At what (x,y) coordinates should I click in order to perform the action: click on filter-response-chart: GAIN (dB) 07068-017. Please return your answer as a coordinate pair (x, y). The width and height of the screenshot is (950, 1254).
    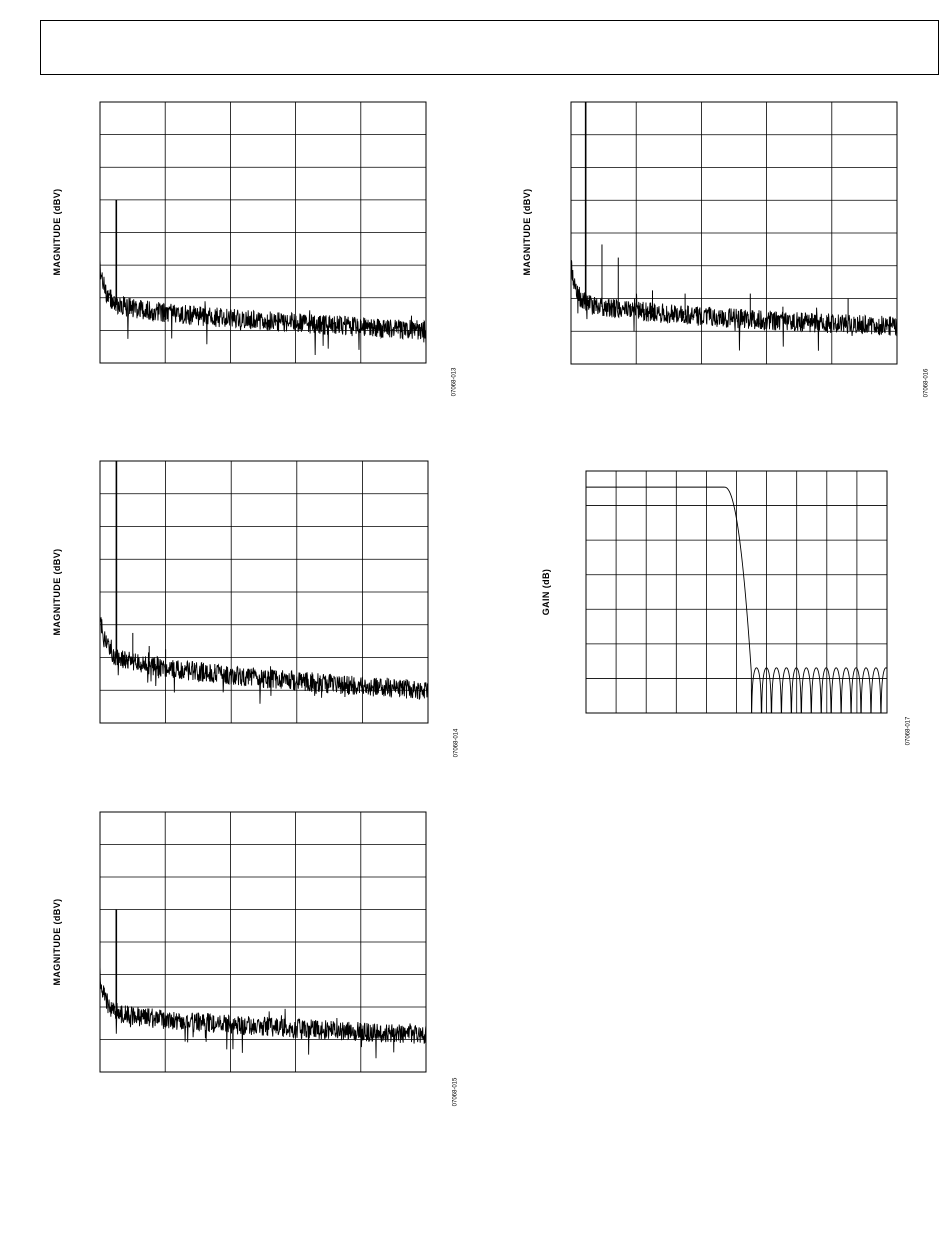
    Looking at the image, I should click on (726, 608).